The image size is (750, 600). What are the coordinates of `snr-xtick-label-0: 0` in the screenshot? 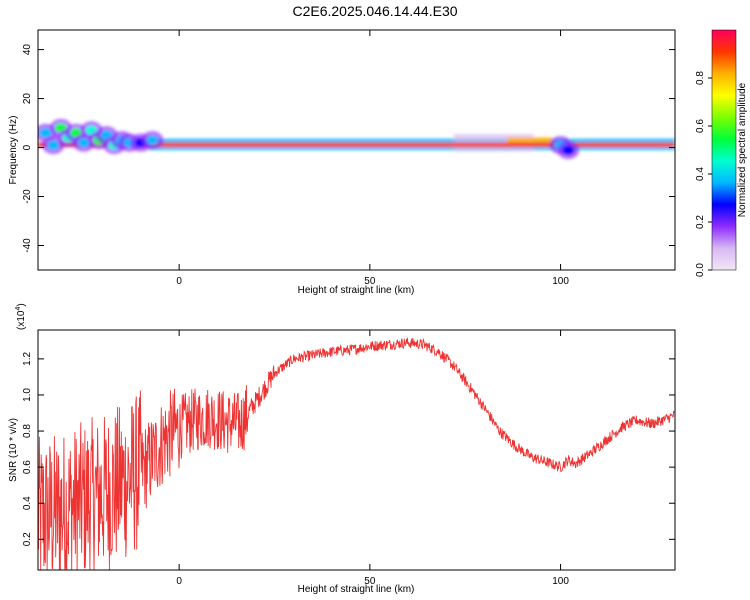 It's located at (179, 581).